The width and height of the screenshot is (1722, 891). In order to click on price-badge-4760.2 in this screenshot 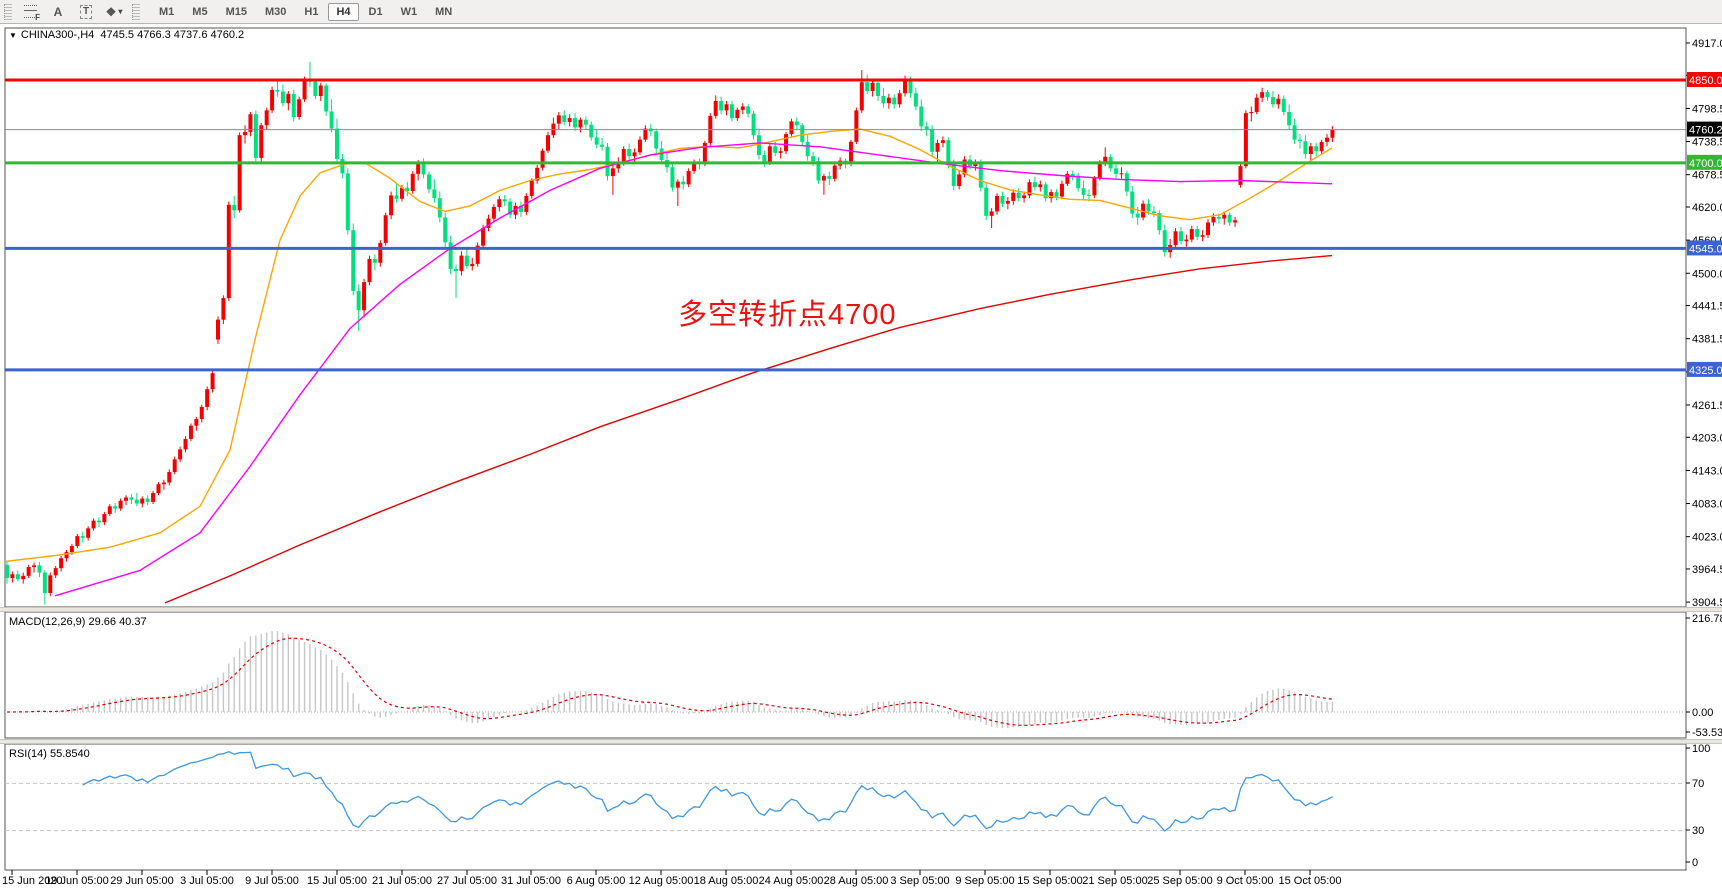, I will do `click(1704, 129)`.